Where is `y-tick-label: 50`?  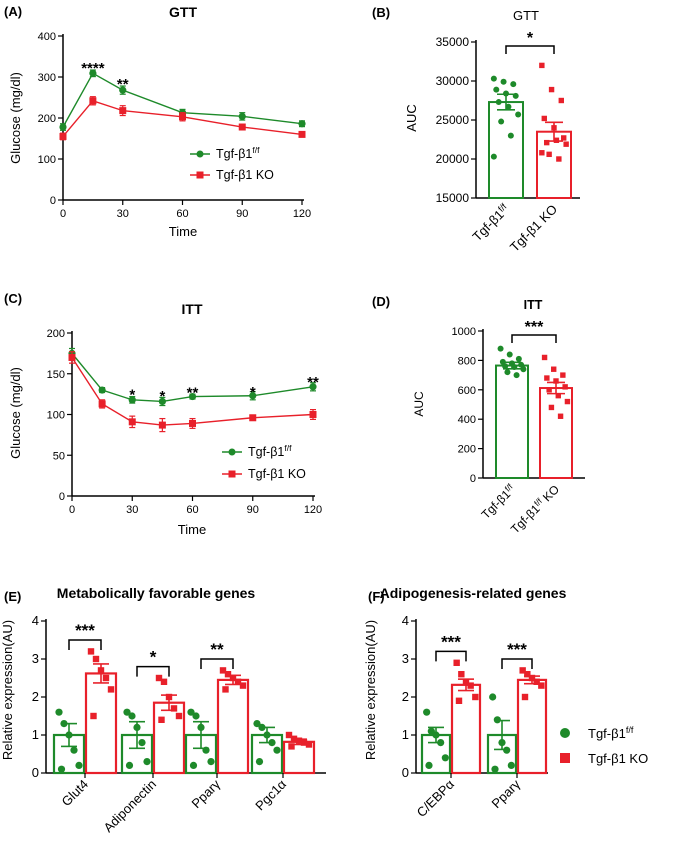 y-tick-label: 50 is located at coordinates (59, 456).